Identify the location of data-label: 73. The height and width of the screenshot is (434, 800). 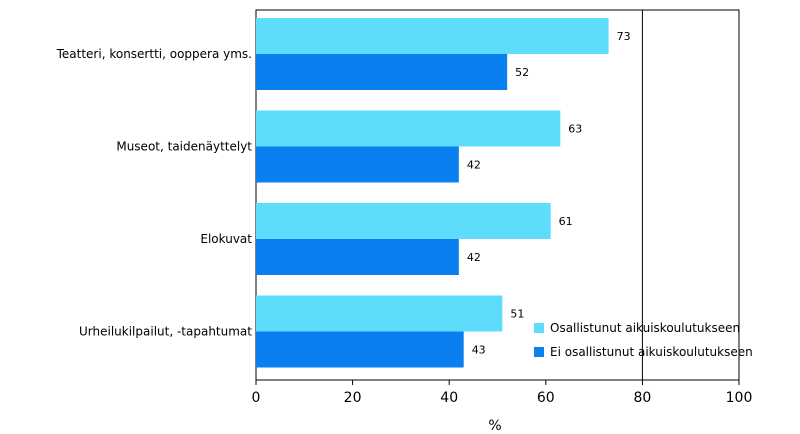
(624, 36).